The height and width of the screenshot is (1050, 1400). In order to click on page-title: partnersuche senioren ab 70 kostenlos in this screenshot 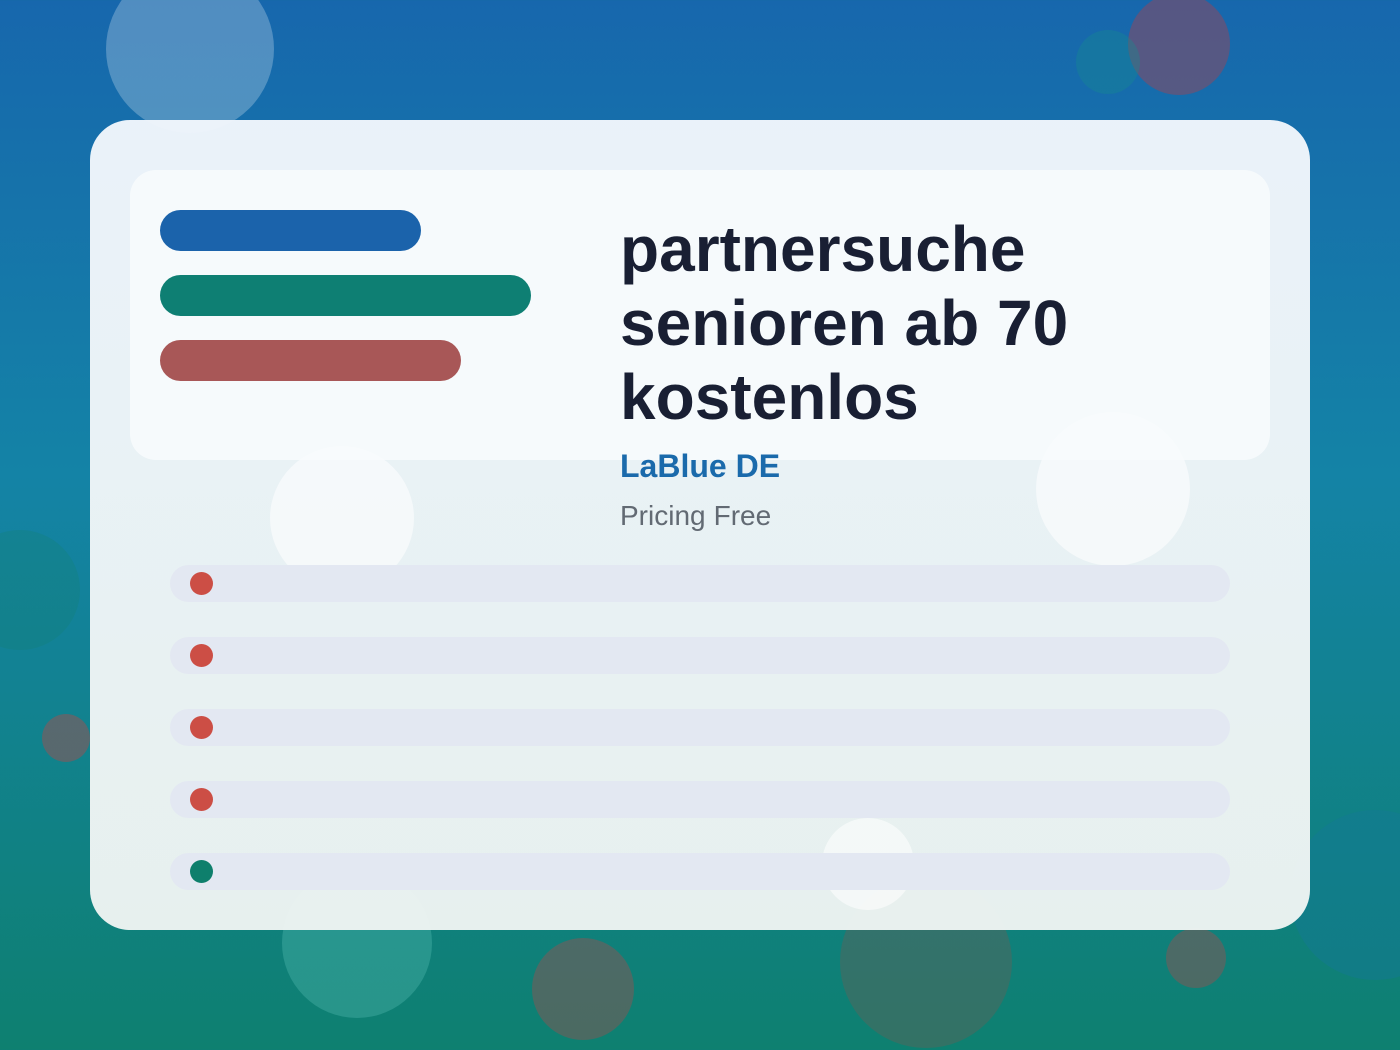, I will do `click(844, 323)`.